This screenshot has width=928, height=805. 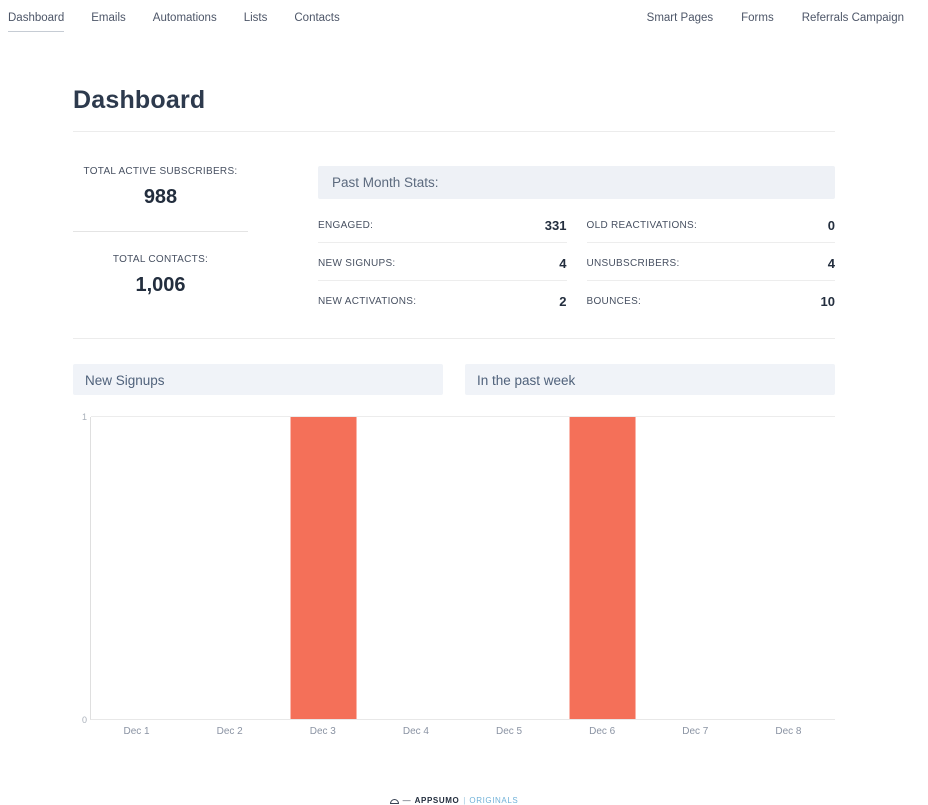 I want to click on totals-divider, so click(x=160, y=231).